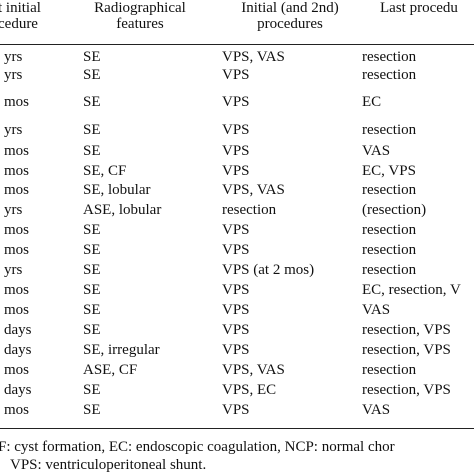 Image resolution: width=474 pixels, height=474 pixels. Describe the element at coordinates (419, 8) in the screenshot. I see `header-cell: Last procedu` at that location.